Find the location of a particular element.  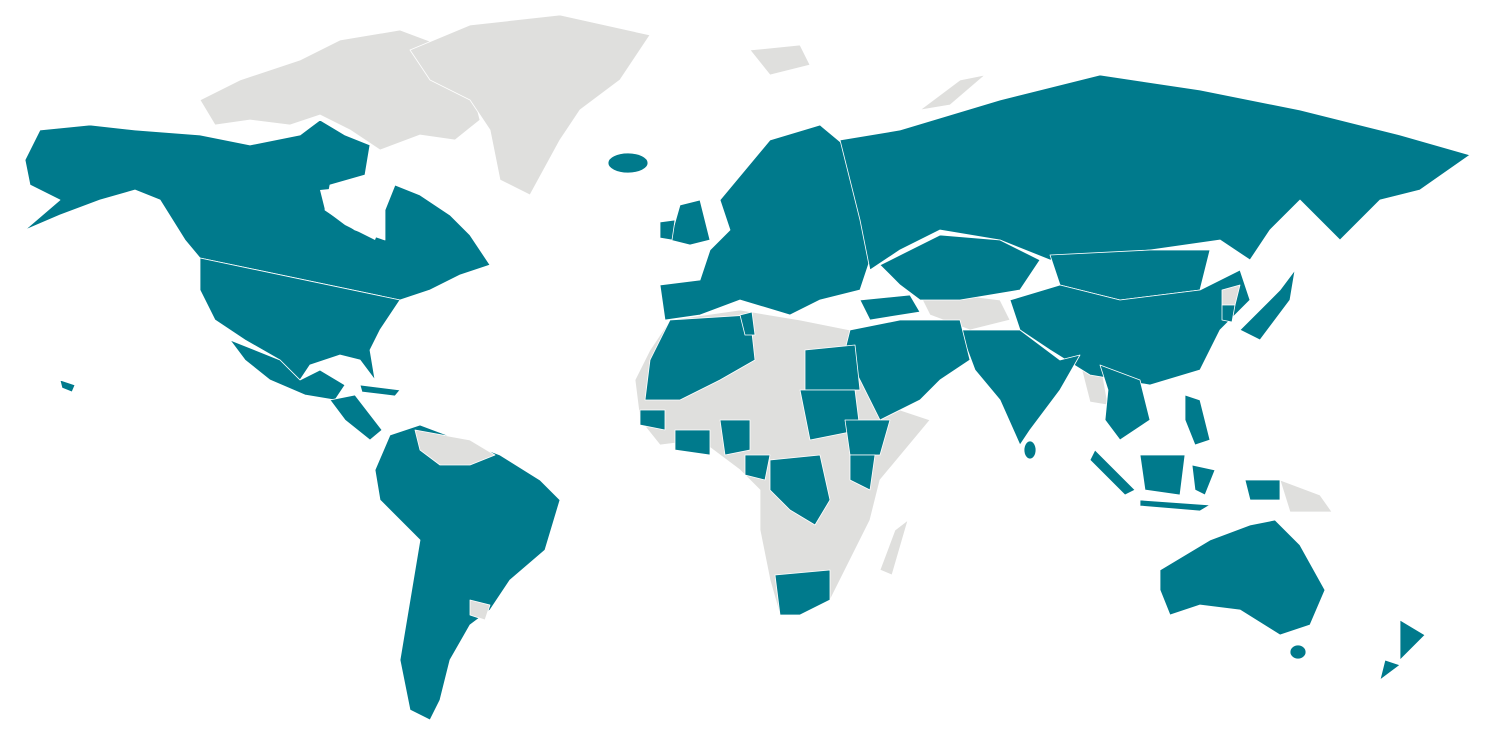

philippines is located at coordinates (1197, 420).